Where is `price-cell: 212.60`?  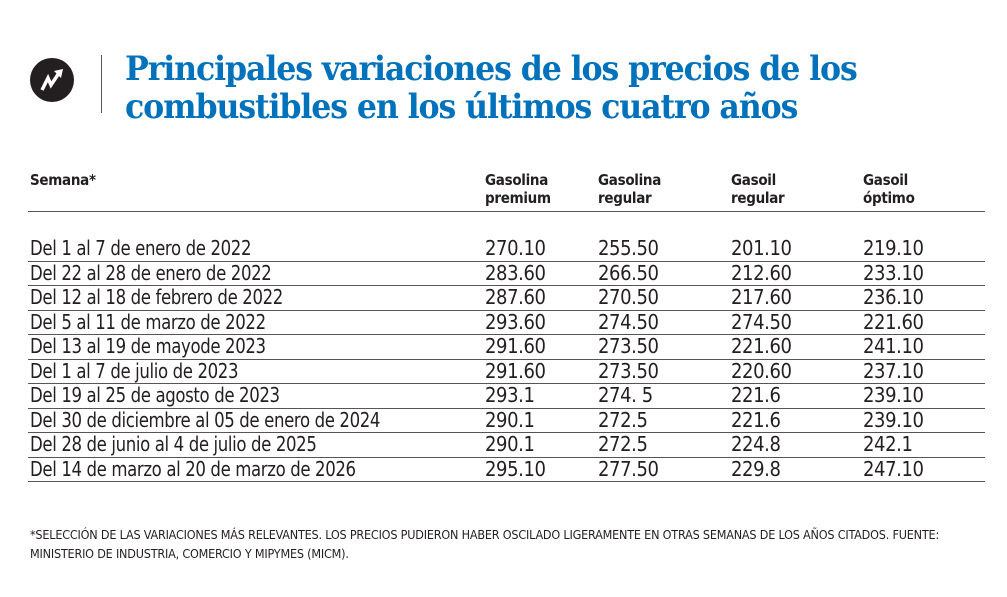
price-cell: 212.60 is located at coordinates (761, 272).